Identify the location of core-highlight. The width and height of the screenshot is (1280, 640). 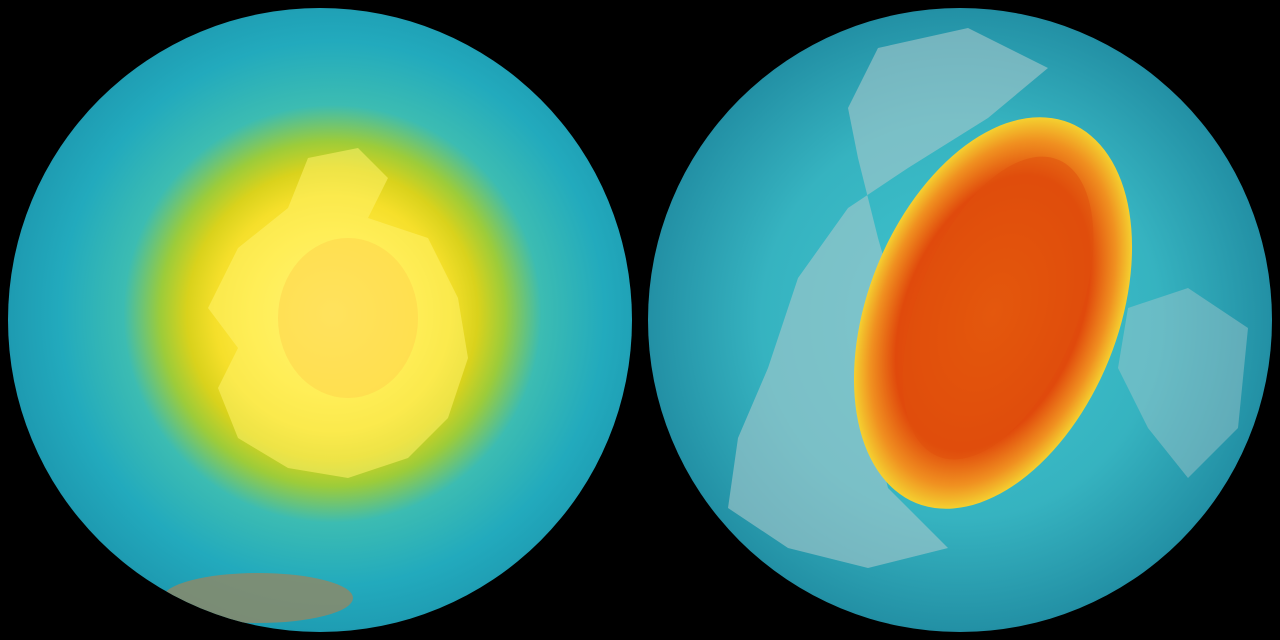
(348, 318).